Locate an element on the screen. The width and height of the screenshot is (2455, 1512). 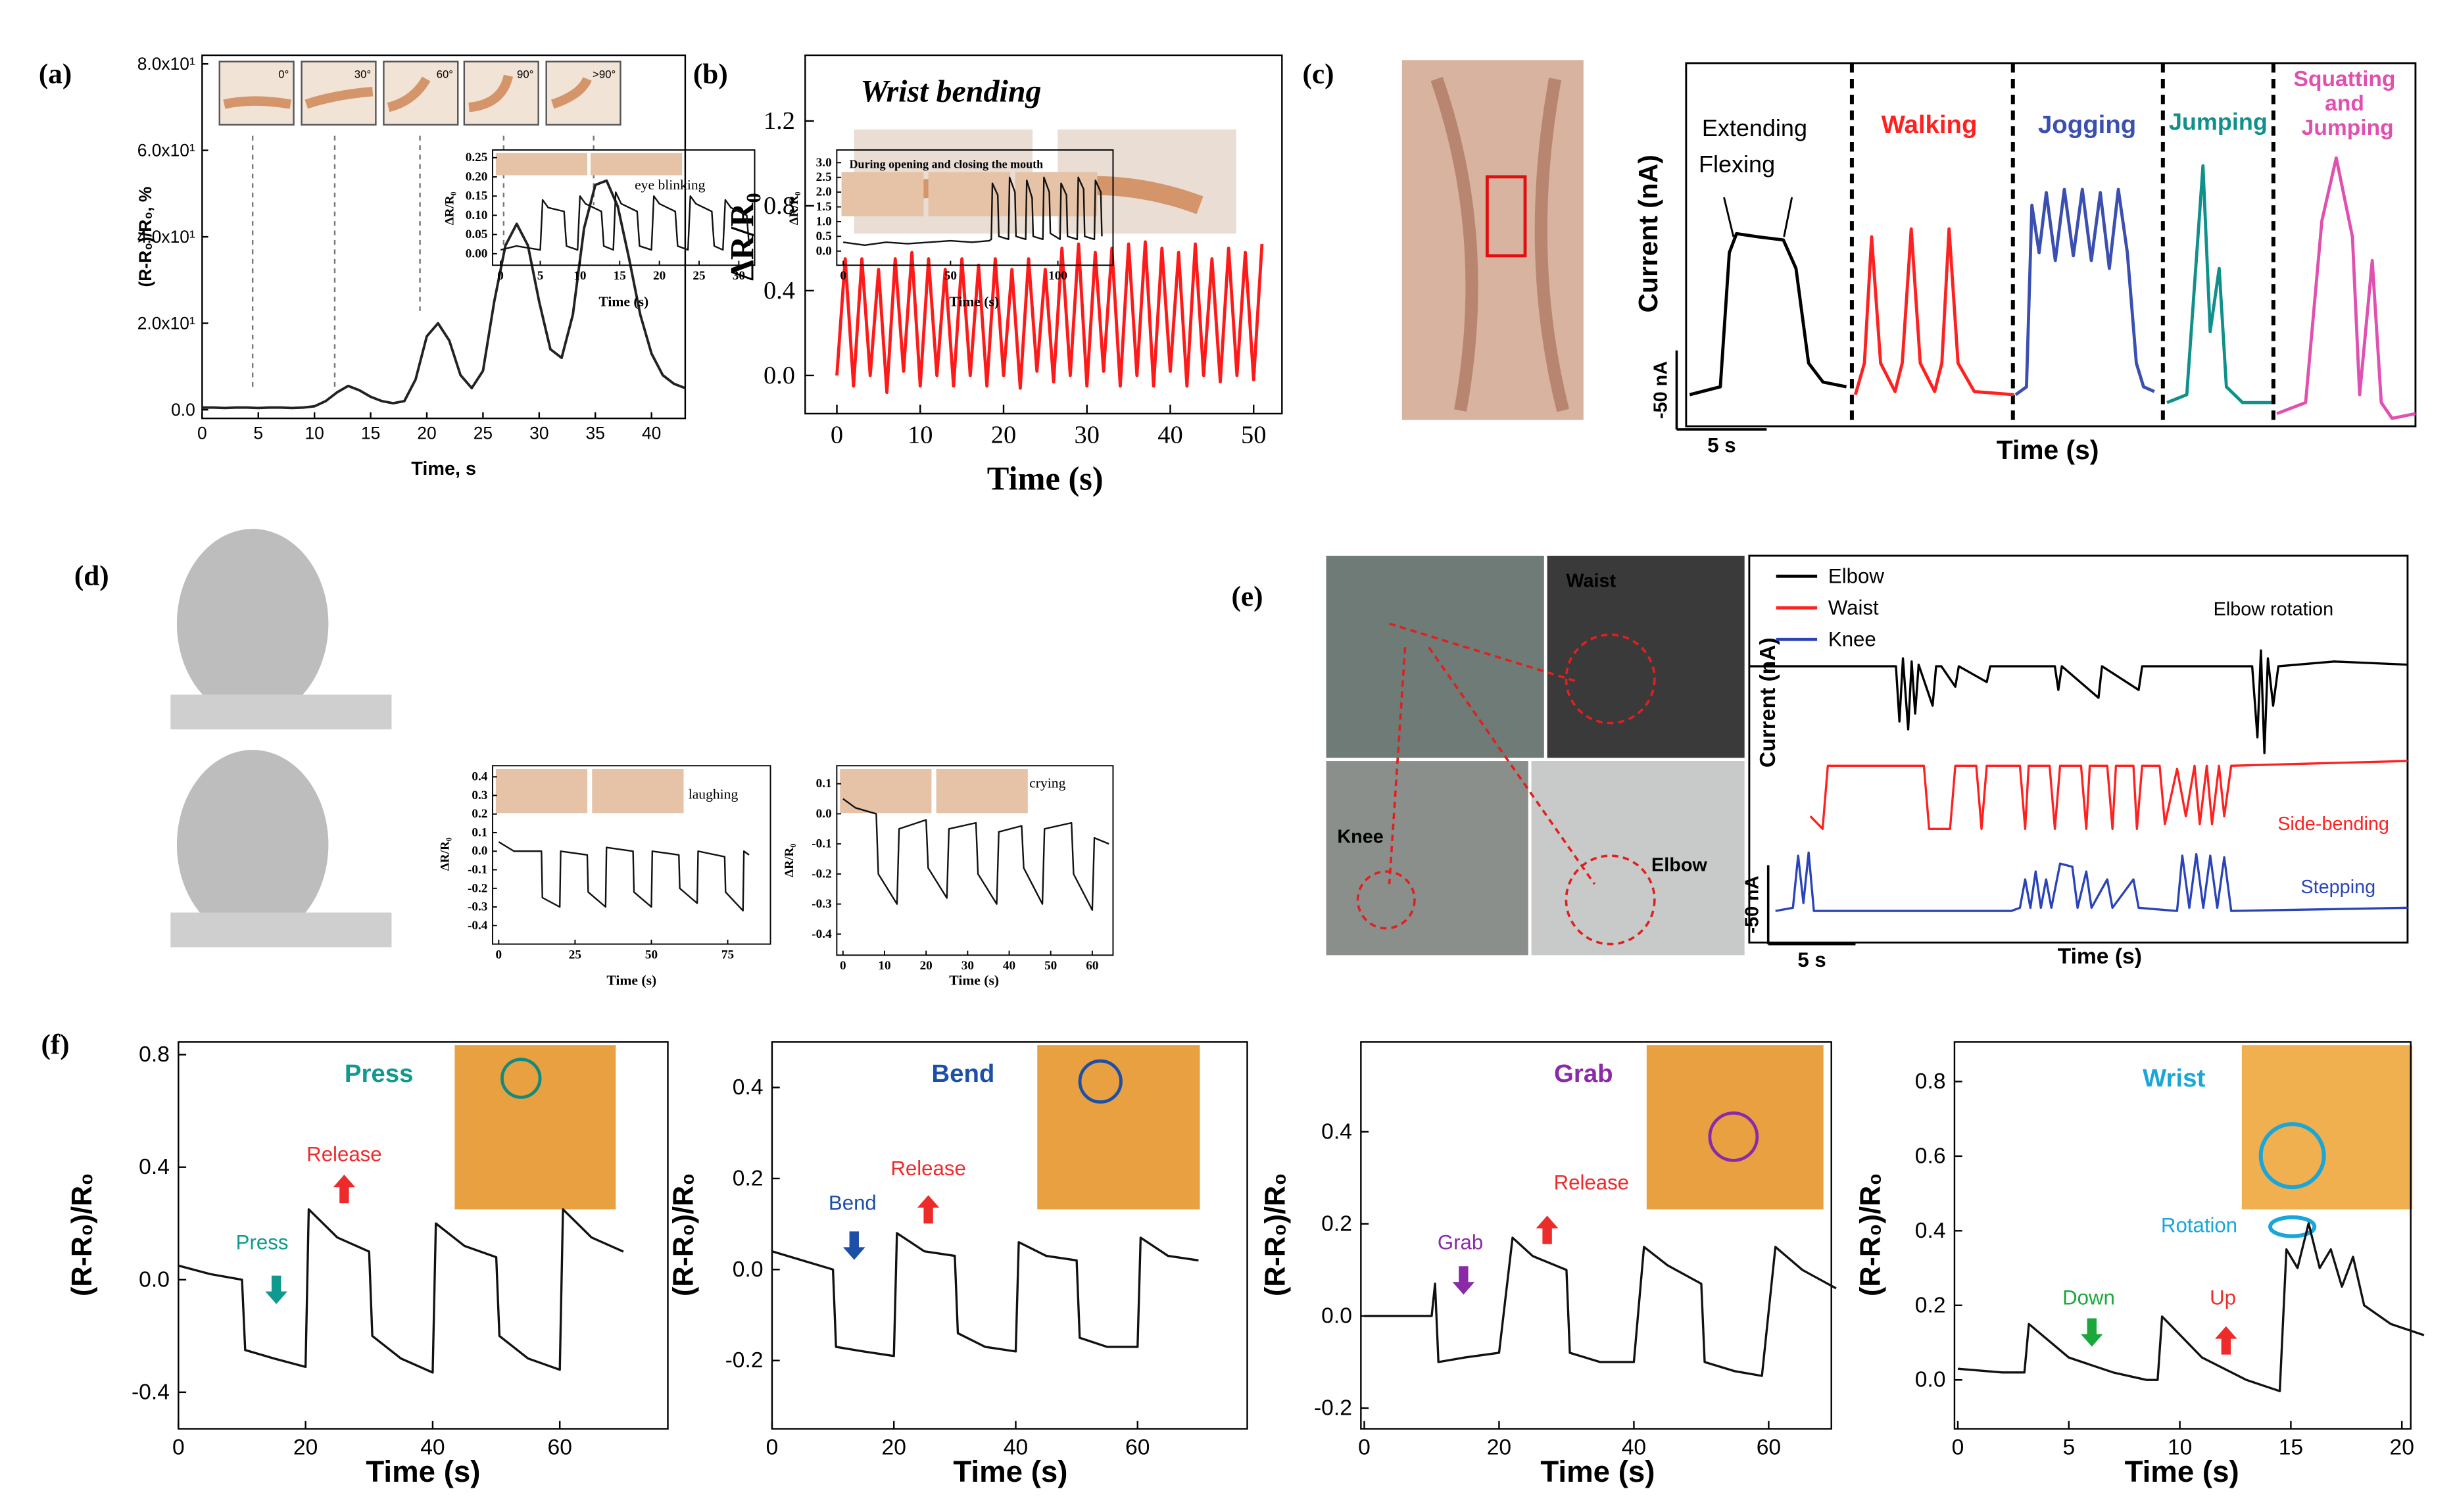
scale-bar-label: 5 s is located at coordinates (1721, 444).